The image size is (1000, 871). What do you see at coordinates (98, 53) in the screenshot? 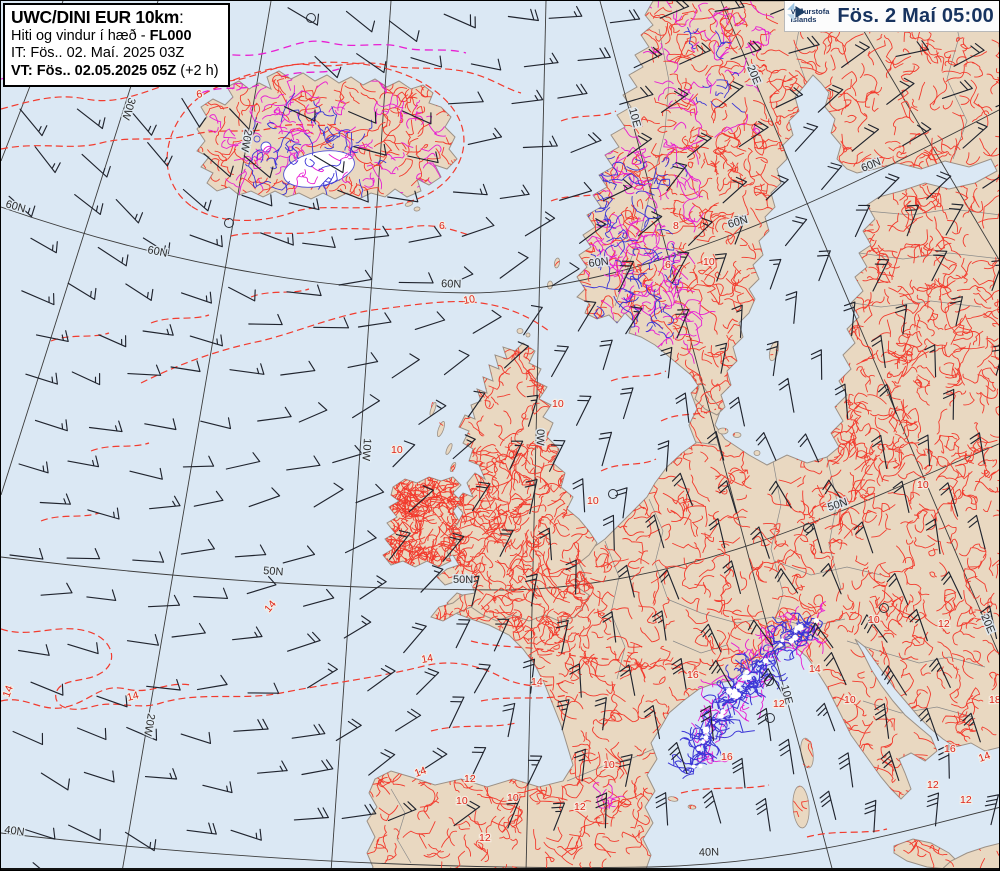
I see `init-time-line: IT: Fös.. 02. Maí. 2025 03Z` at bounding box center [98, 53].